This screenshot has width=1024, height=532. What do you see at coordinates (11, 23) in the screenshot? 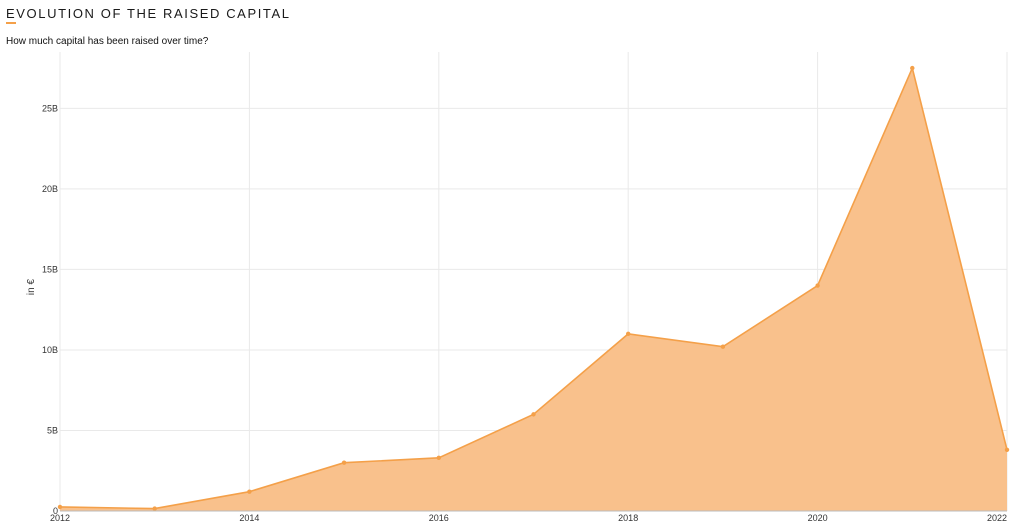
I see `title-accent-underline` at bounding box center [11, 23].